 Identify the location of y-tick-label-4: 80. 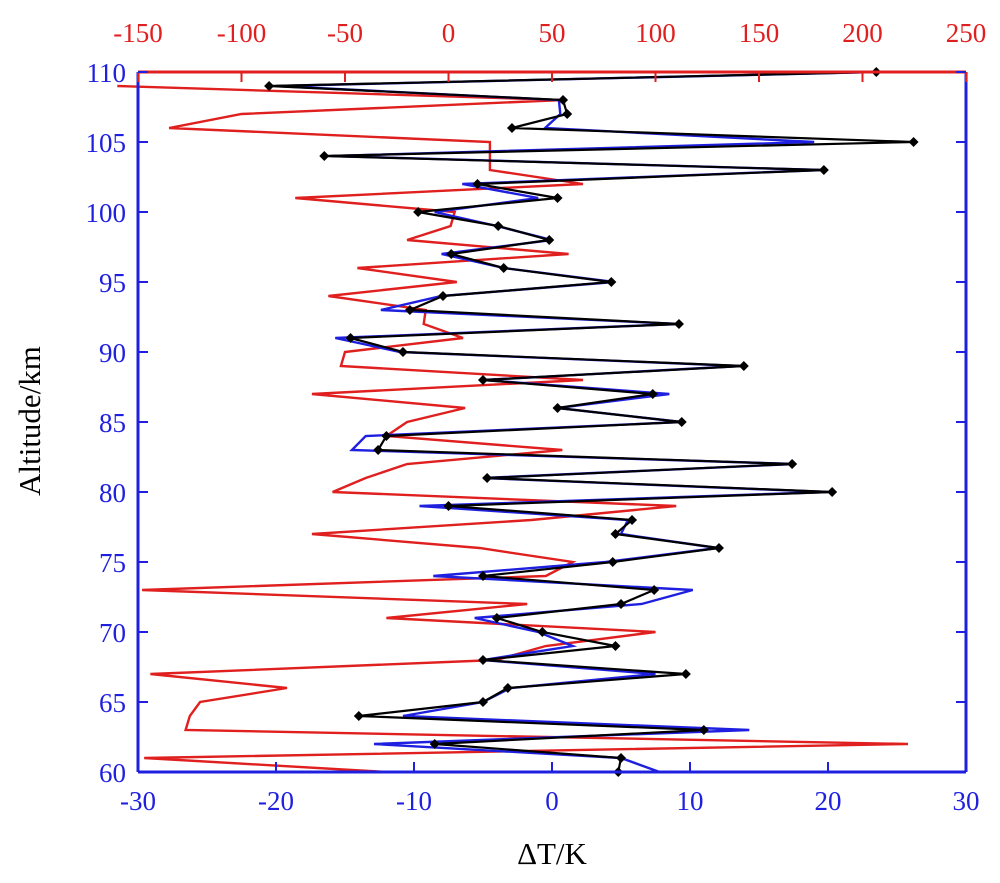
(112, 493).